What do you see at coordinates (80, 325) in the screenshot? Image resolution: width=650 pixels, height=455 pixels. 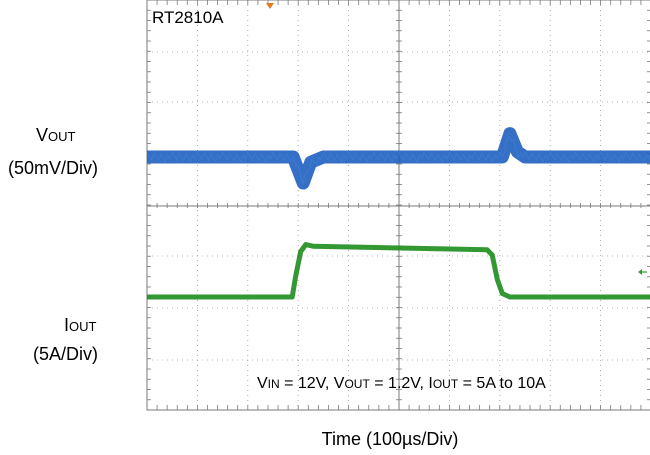 I see `iout-channel-label: IOUT` at bounding box center [80, 325].